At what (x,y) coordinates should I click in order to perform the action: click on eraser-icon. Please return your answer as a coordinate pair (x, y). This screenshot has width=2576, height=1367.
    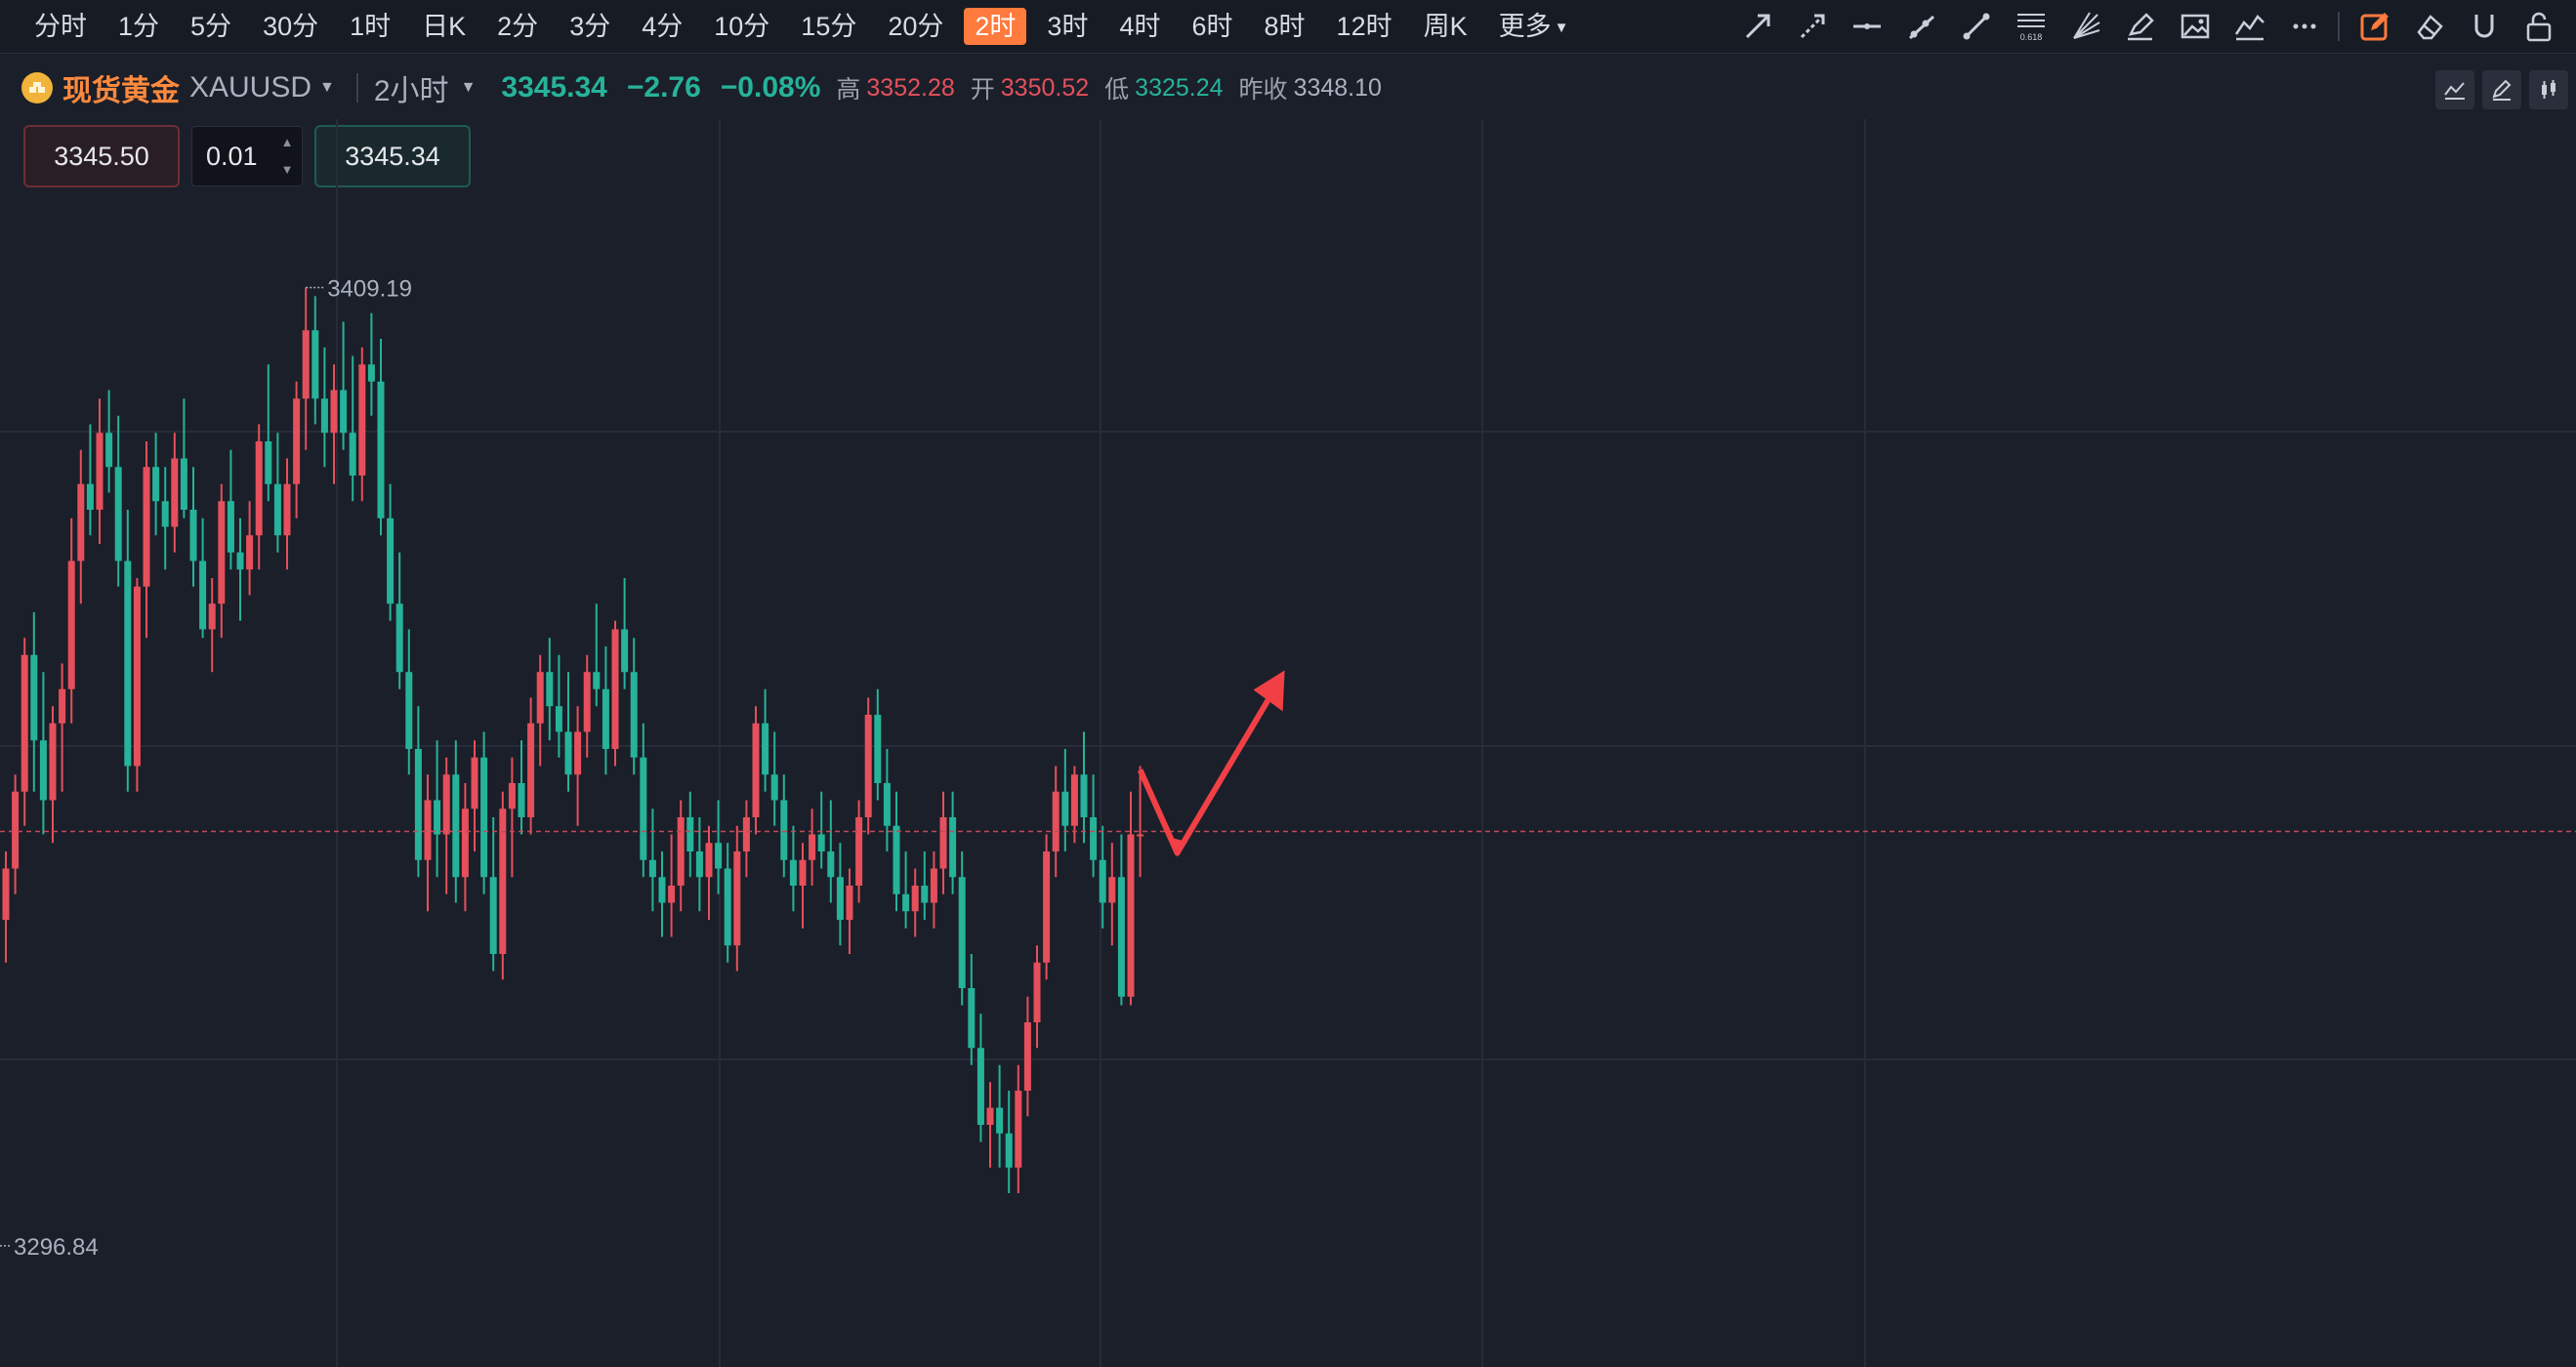
    Looking at the image, I should click on (2430, 26).